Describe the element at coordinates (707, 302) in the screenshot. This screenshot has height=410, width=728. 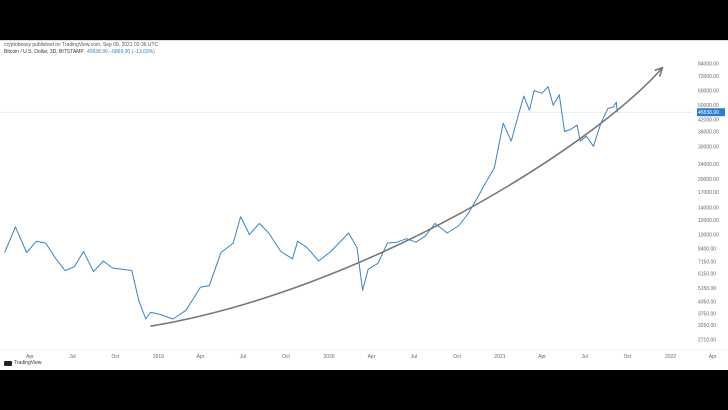
I see `y-tick-label: 4350.00` at that location.